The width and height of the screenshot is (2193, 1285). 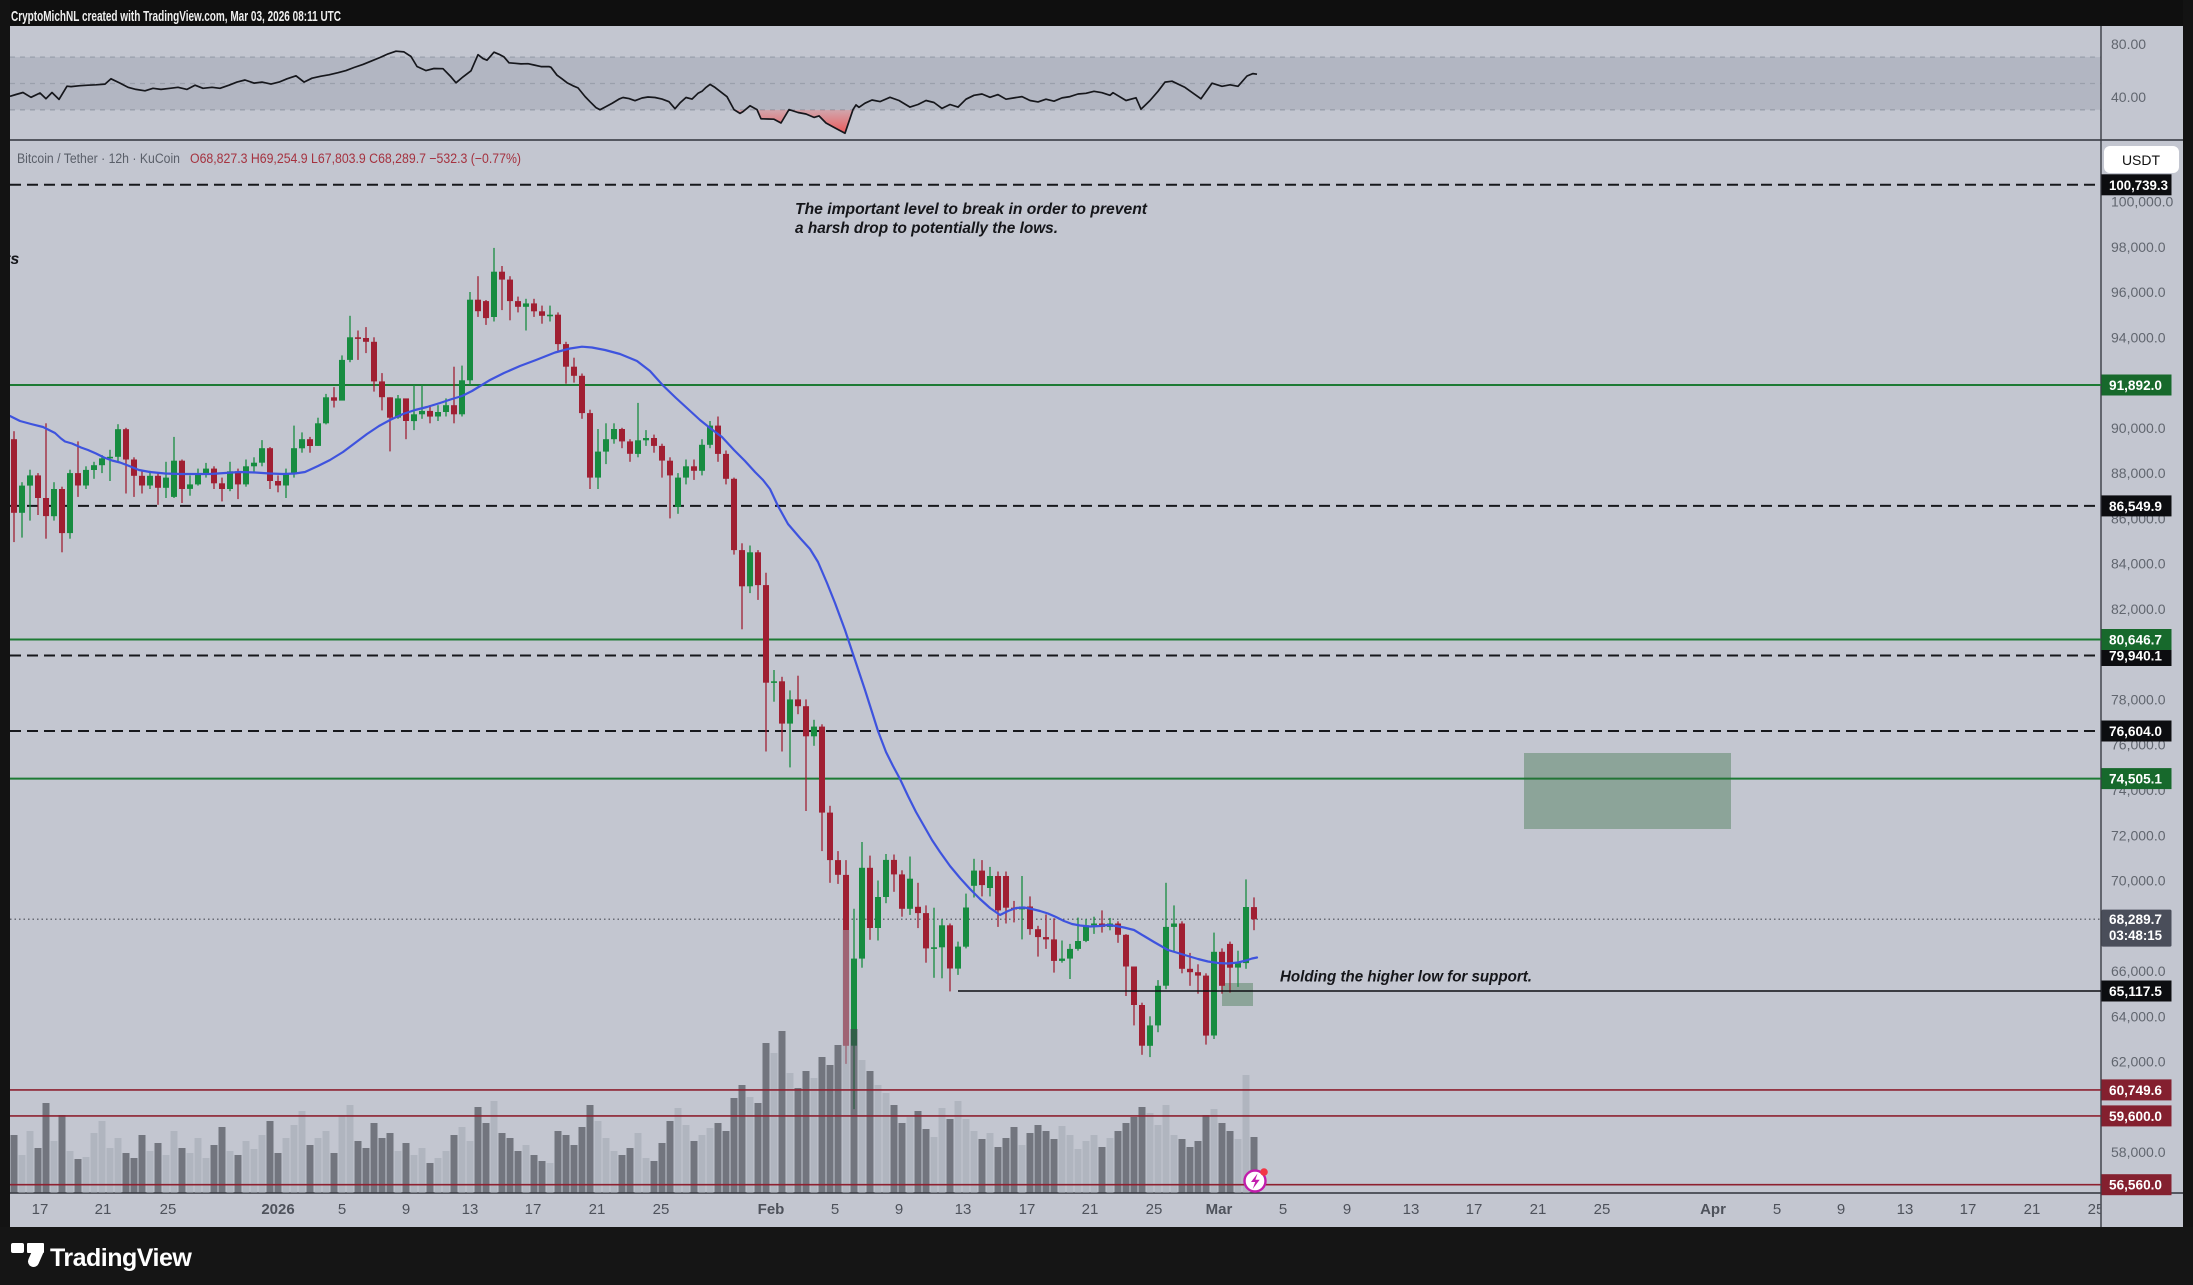 I want to click on svg-text: 64,000.0, so click(x=2138, y=1016).